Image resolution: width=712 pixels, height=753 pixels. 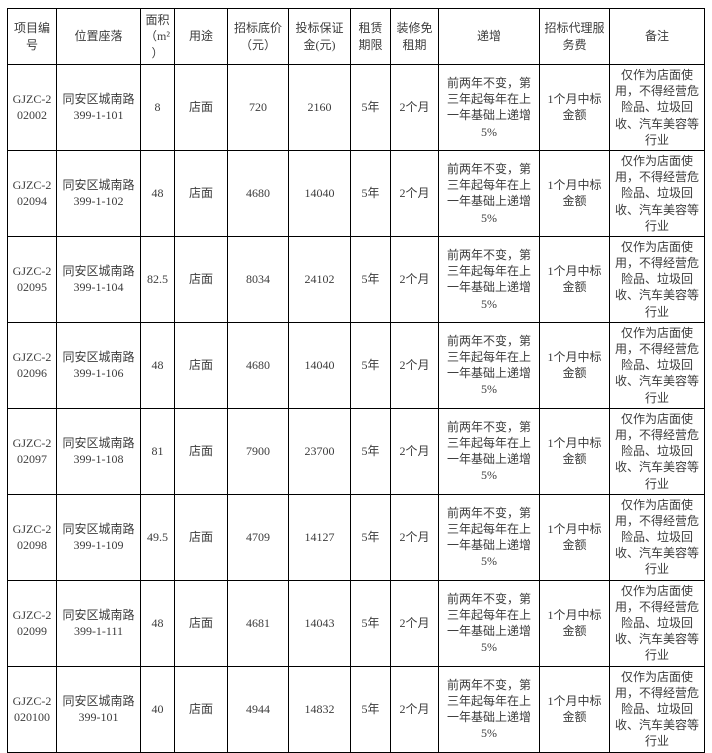 What do you see at coordinates (32, 279) in the screenshot?
I see `cell-project_id: GJZC-202095` at bounding box center [32, 279].